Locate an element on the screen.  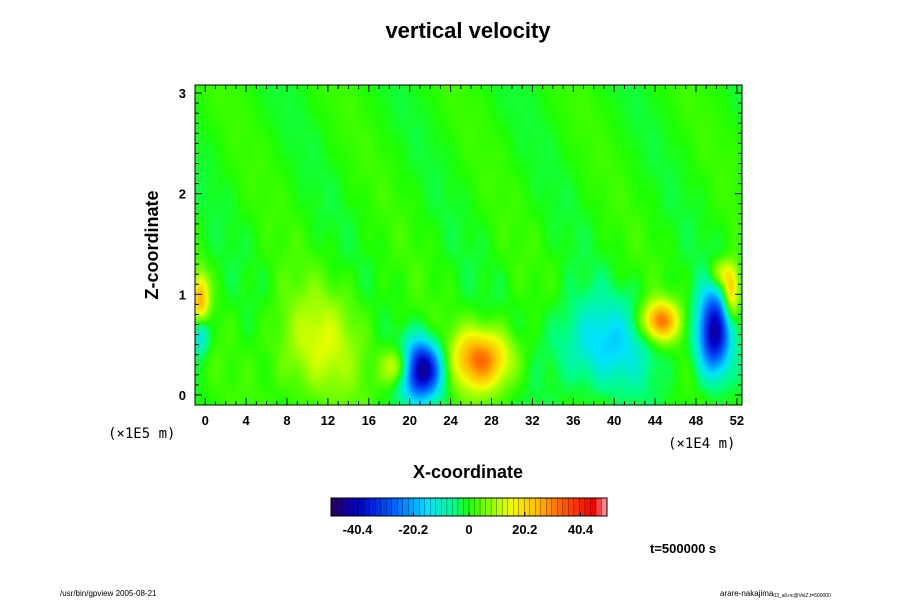
x-tick-label: 8 is located at coordinates (286, 420).